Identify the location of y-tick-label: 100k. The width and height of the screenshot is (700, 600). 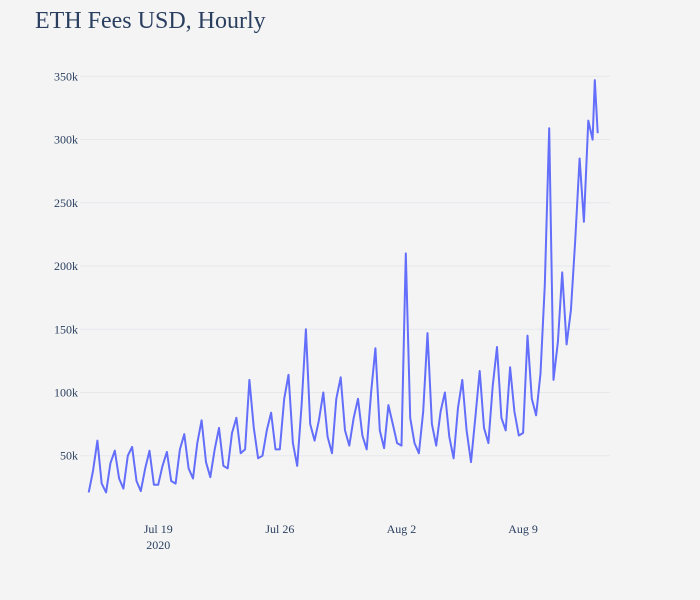
(66, 393).